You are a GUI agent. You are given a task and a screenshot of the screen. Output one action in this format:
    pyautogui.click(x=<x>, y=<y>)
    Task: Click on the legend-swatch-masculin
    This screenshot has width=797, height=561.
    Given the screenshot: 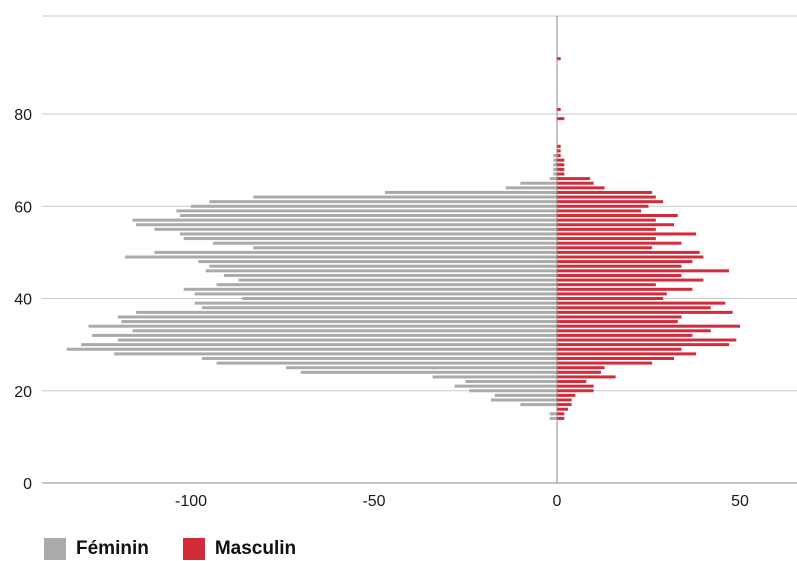 What is the action you would take?
    pyautogui.click(x=193, y=549)
    